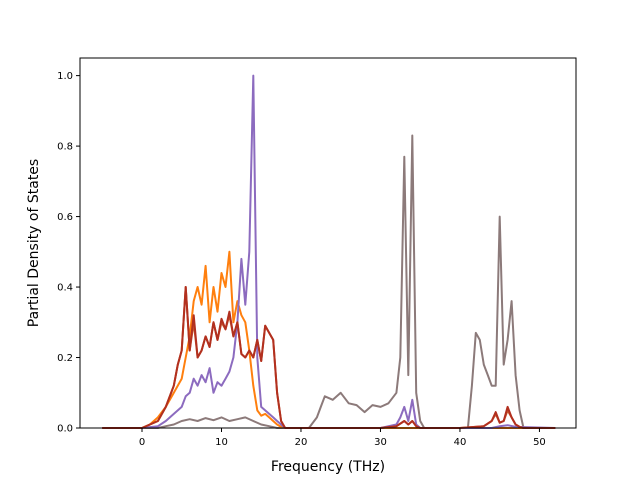 The image size is (640, 480). What do you see at coordinates (65, 429) in the screenshot?
I see `y-tick-label: 0.0` at bounding box center [65, 429].